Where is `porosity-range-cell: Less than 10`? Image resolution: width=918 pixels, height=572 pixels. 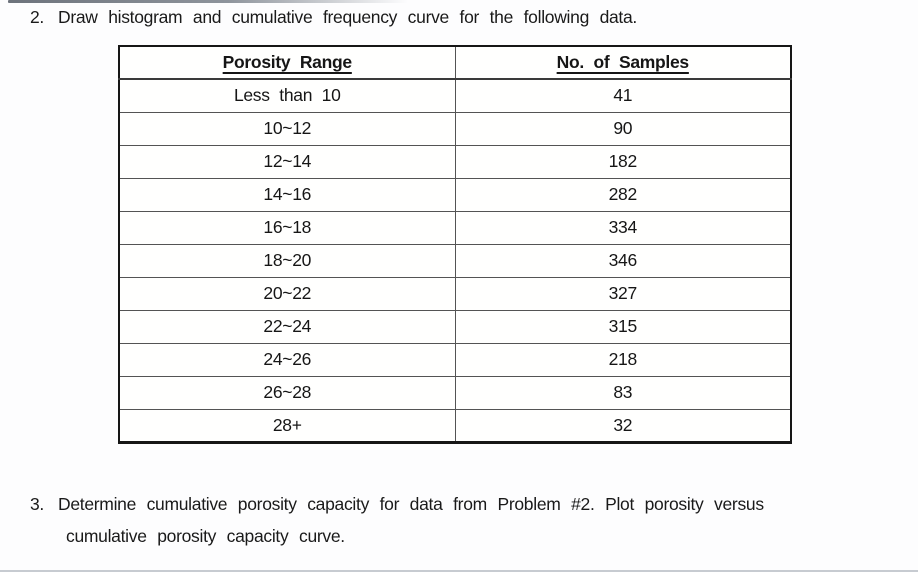
porosity-range-cell: Less than 10 is located at coordinates (287, 95).